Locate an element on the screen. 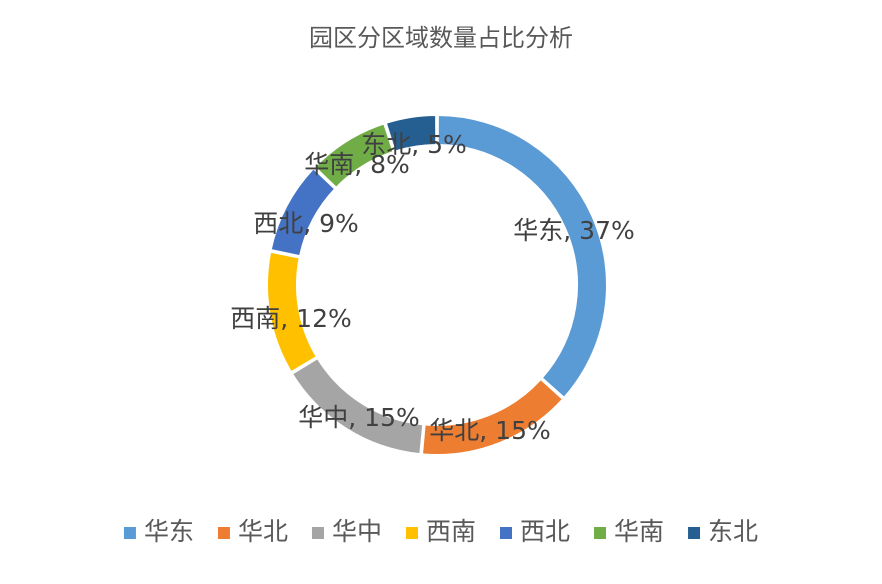  legend: 华东 华北 华中 西南 西北 华南 东北 is located at coordinates (440, 531).